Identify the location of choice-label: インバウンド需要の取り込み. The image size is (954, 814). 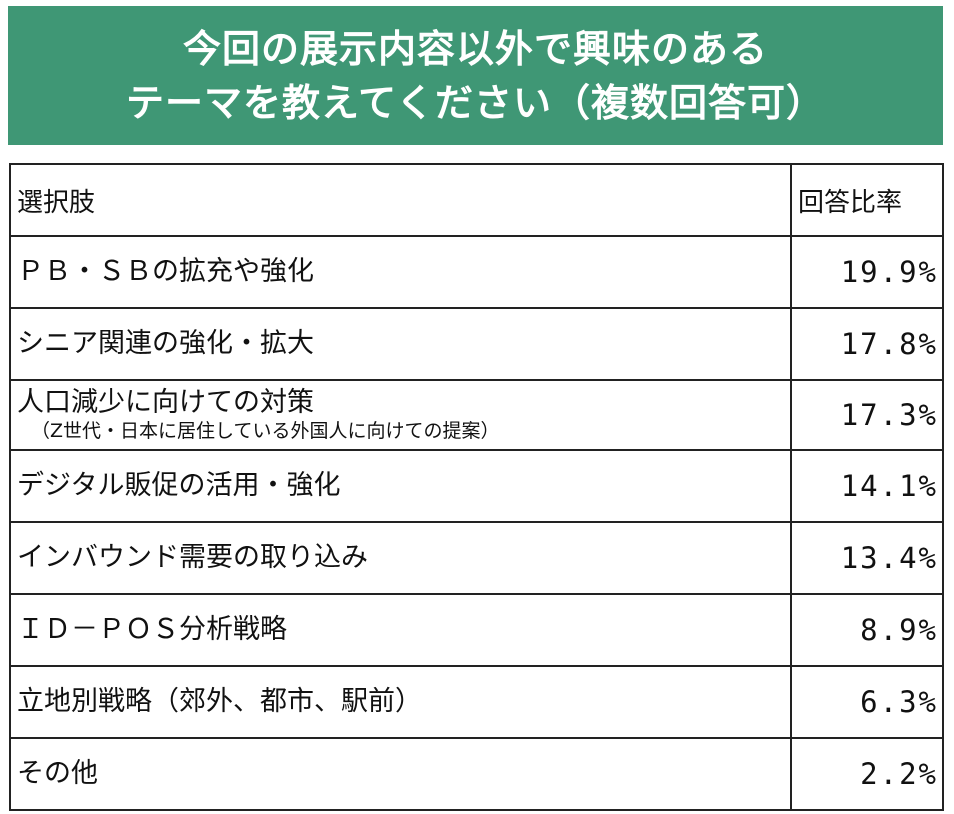
(192, 557).